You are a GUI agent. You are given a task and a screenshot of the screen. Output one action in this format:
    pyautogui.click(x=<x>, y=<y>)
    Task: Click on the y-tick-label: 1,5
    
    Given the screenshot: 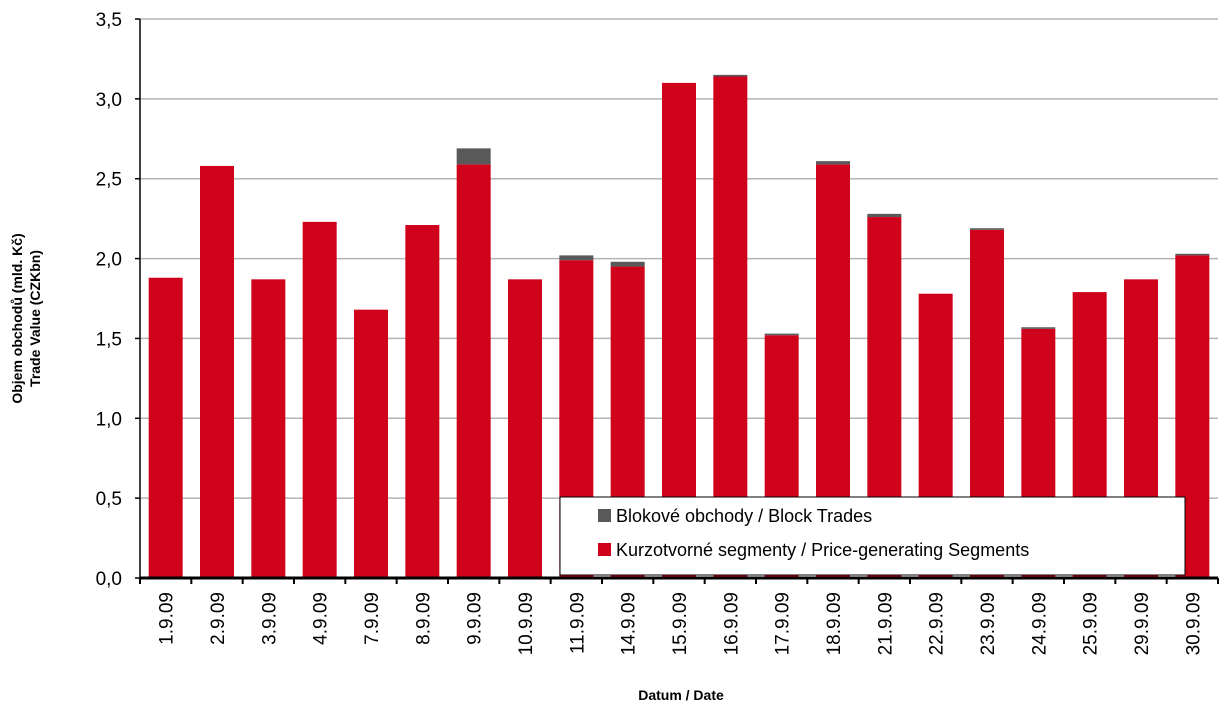 What is the action you would take?
    pyautogui.click(x=109, y=339)
    